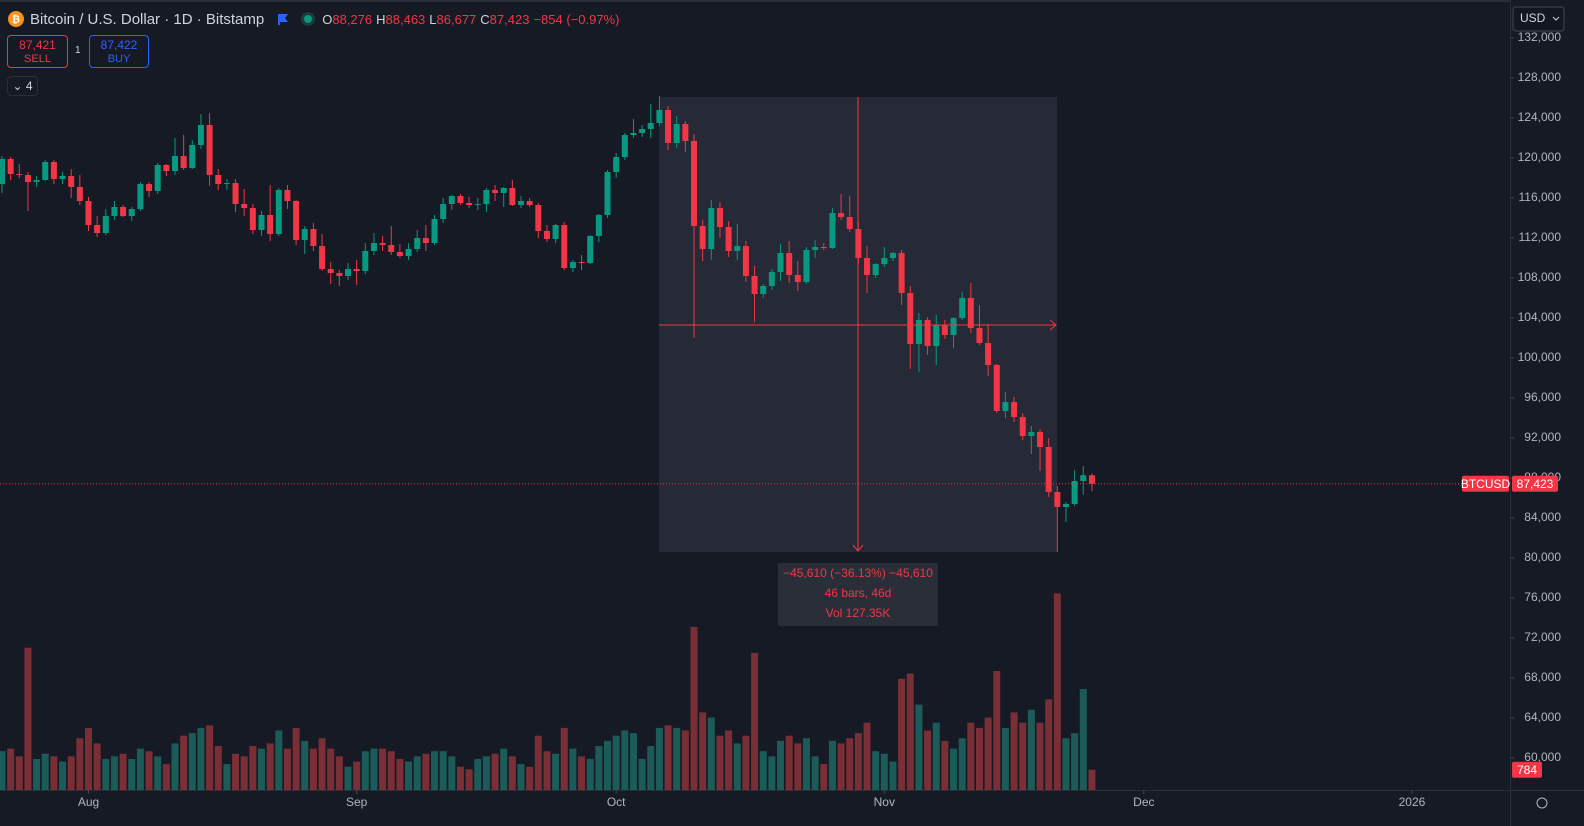 The image size is (1584, 826). Describe the element at coordinates (1542, 677) in the screenshot. I see `y-tick-label: 68,000` at that location.